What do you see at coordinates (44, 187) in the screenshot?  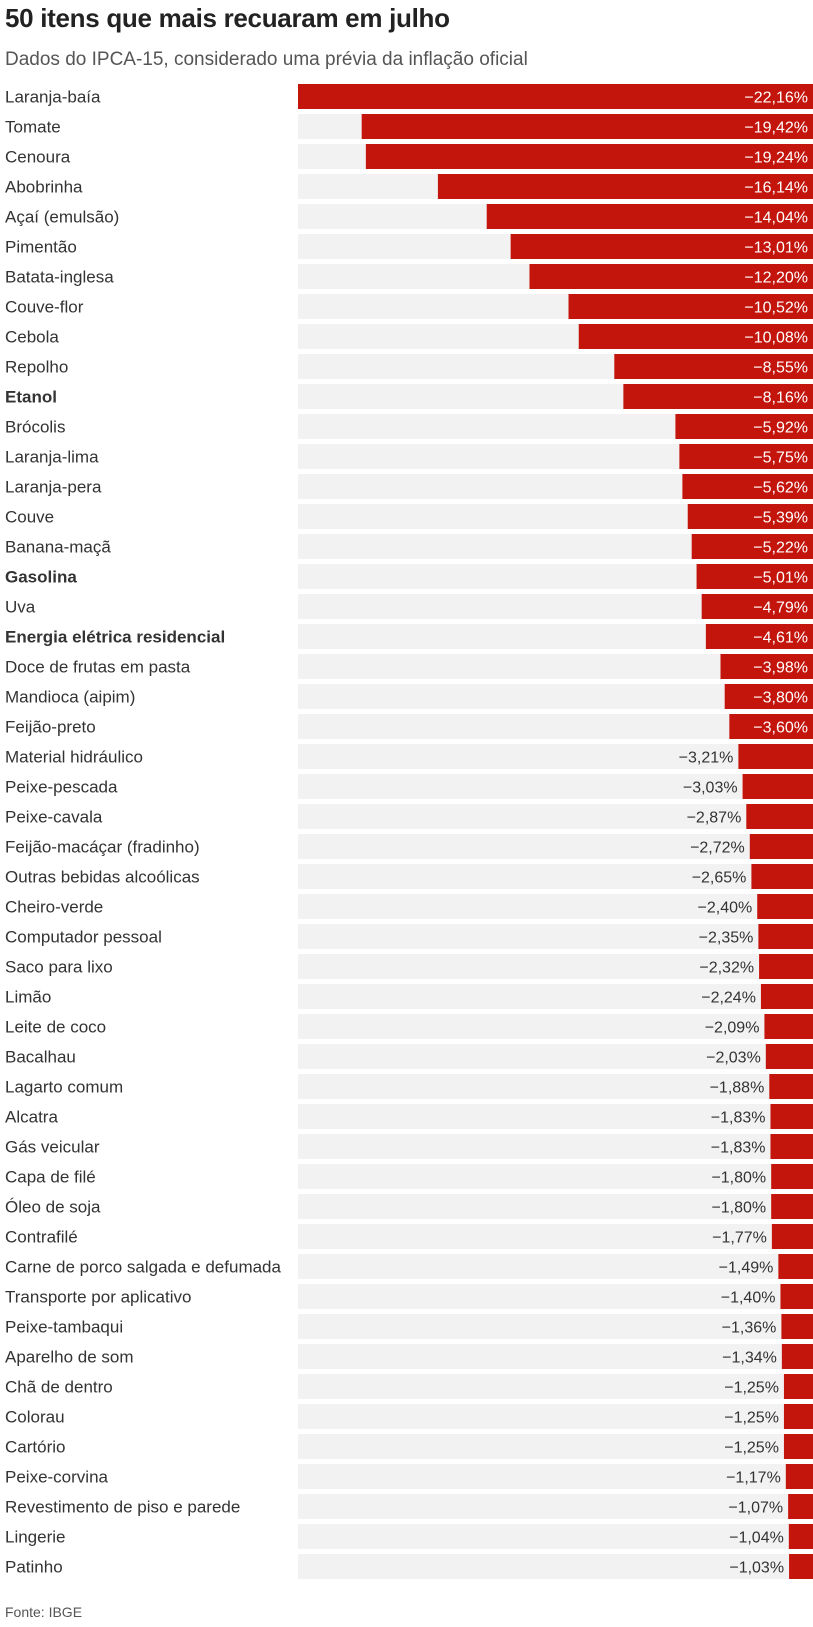 I see `category-label: Abobrinha` at bounding box center [44, 187].